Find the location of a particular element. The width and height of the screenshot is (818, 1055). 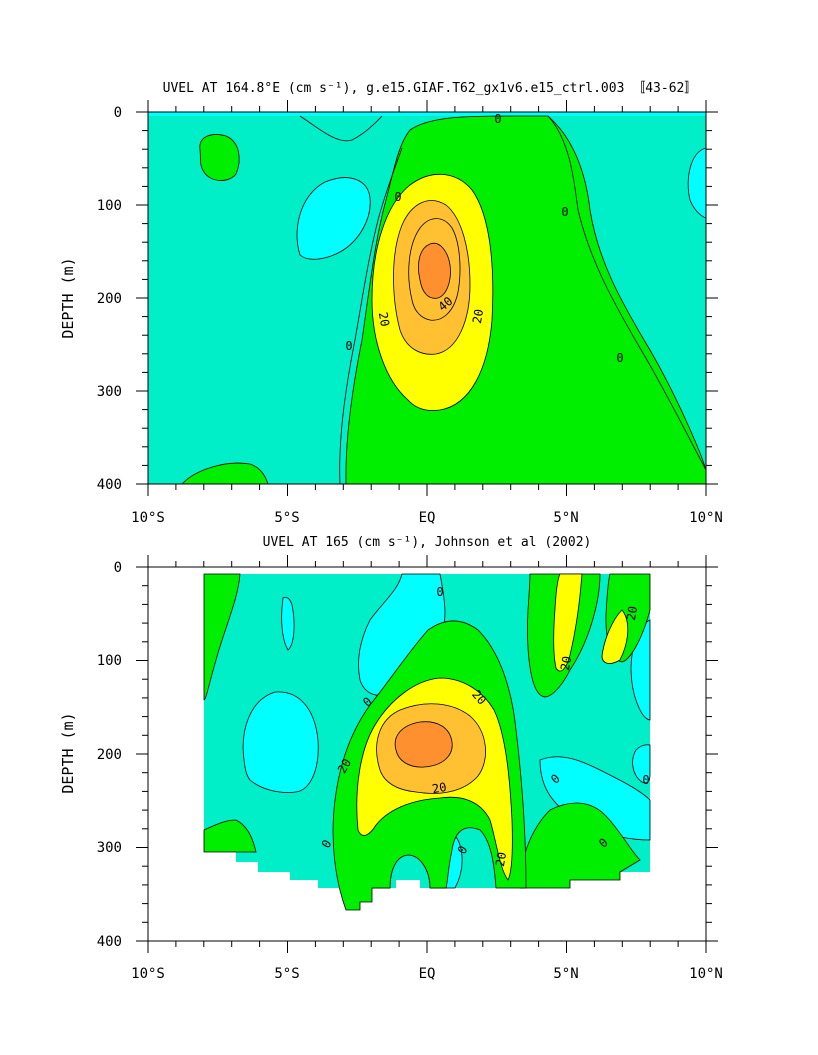

band-40-plus is located at coordinates (423, 744).